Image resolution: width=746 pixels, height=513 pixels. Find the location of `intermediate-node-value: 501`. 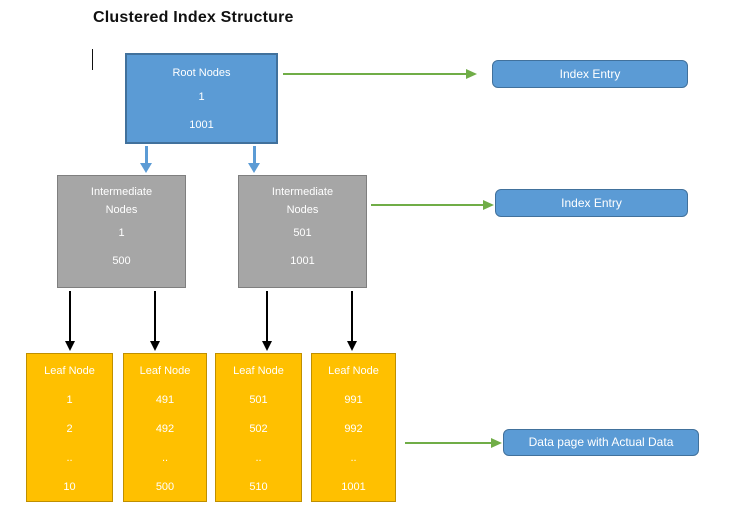

intermediate-node-value: 501 is located at coordinates (302, 233).